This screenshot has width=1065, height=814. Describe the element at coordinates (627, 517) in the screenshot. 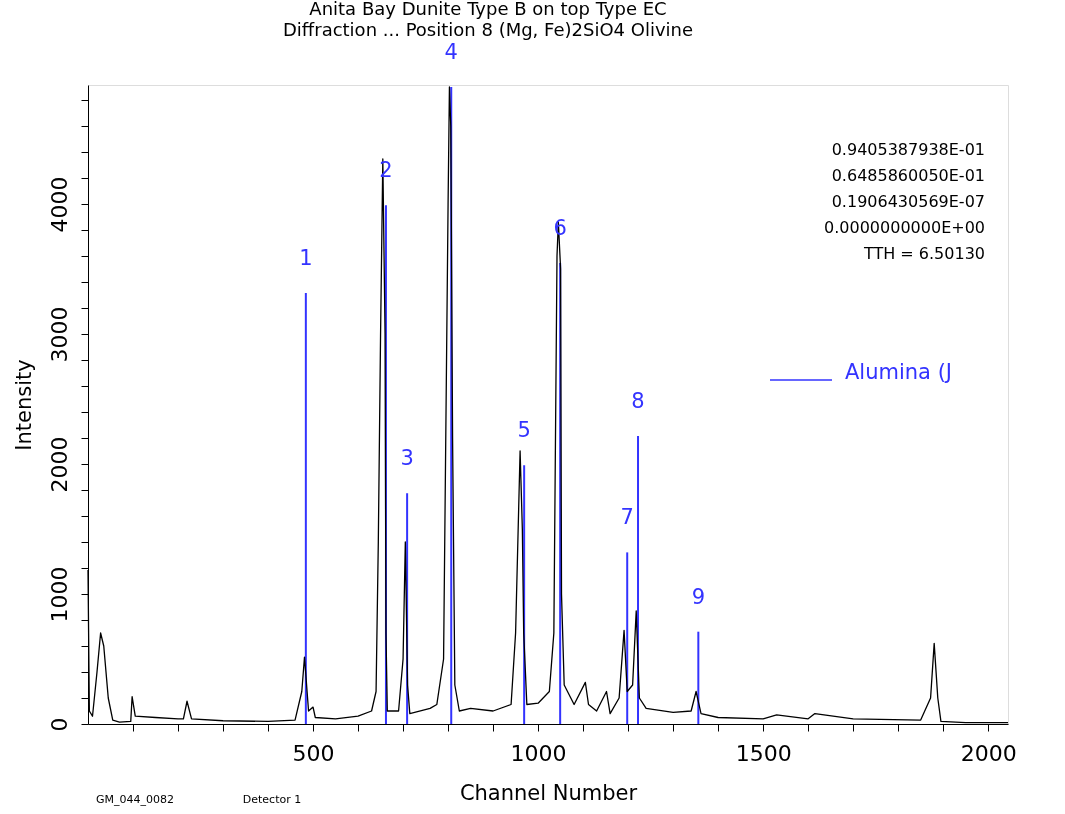

I see `annotation: 7` at that location.